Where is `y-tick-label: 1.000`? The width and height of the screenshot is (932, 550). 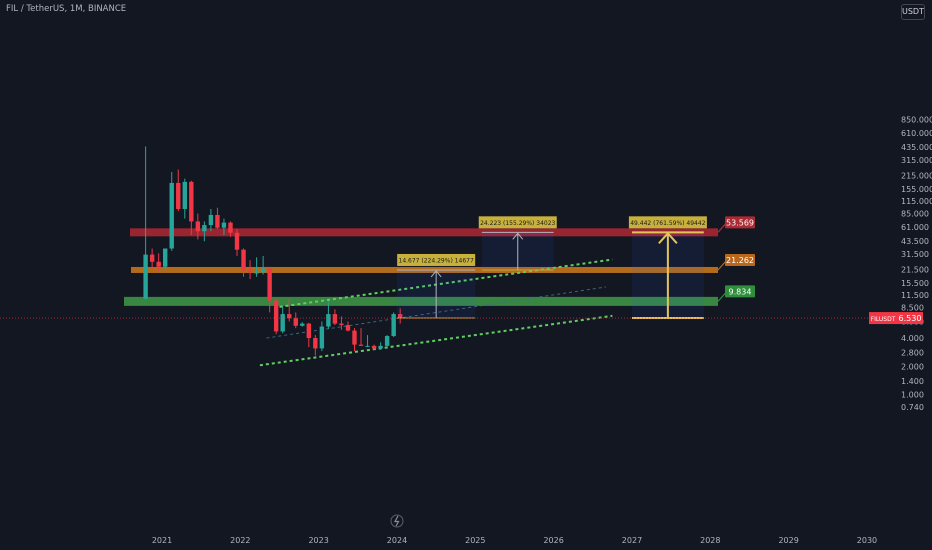
y-tick-label: 1.000 is located at coordinates (912, 395).